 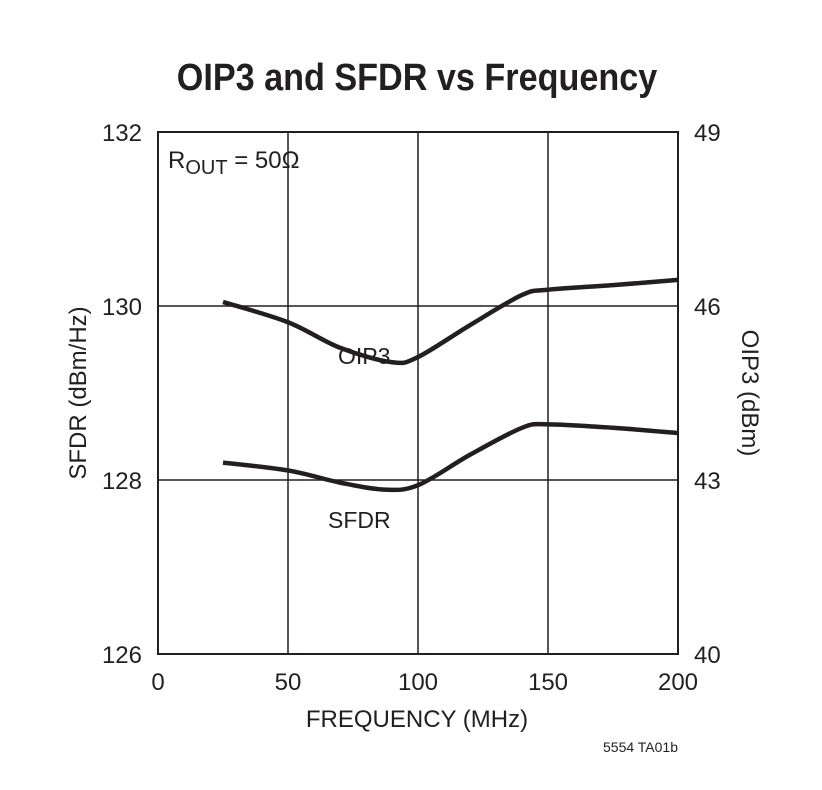 I want to click on right-y-tick-label: 43, so click(x=707, y=481).